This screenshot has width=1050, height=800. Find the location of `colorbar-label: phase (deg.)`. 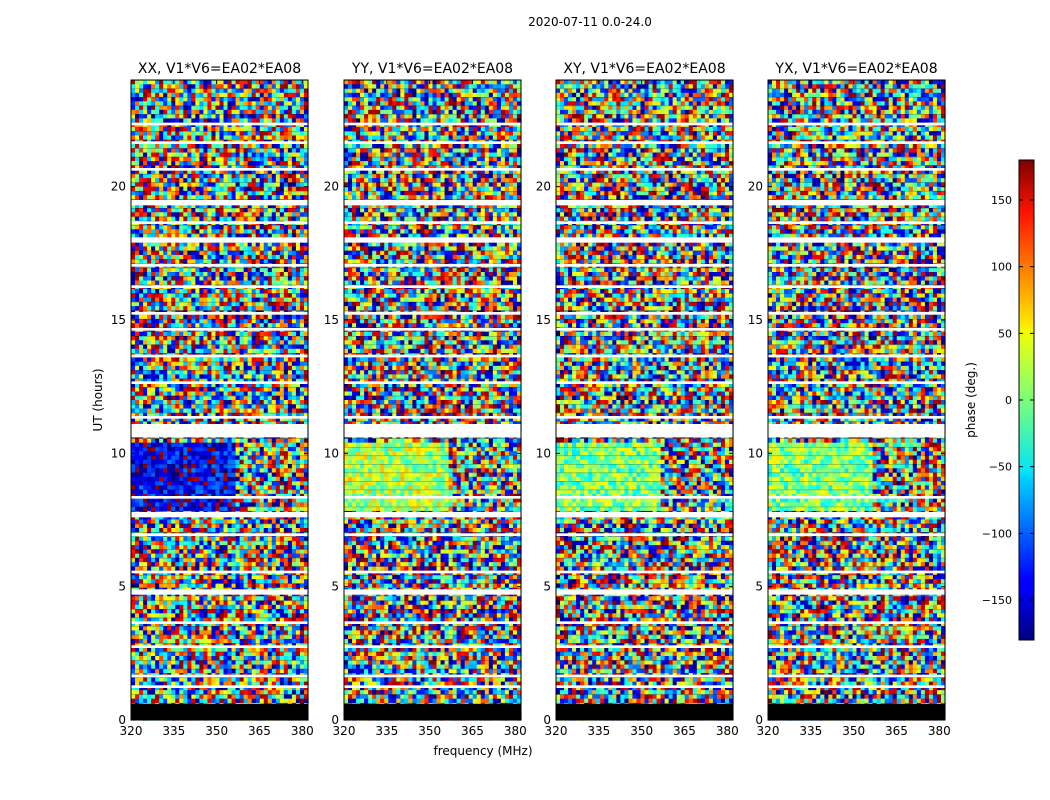

colorbar-label: phase (deg.) is located at coordinates (971, 400).